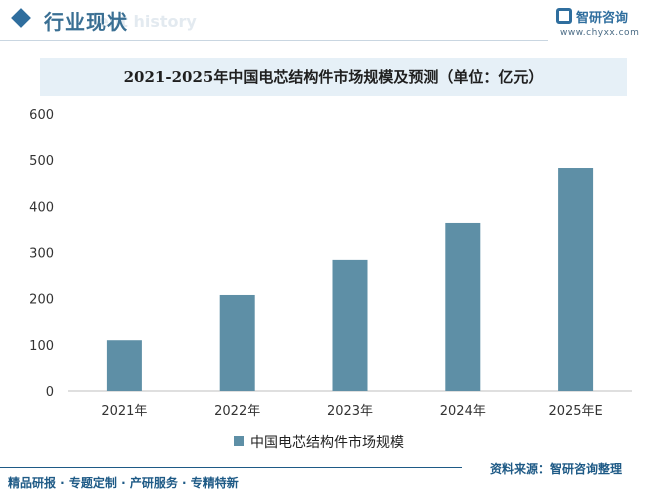  Describe the element at coordinates (231, 467) in the screenshot. I see `footer-divider` at that location.